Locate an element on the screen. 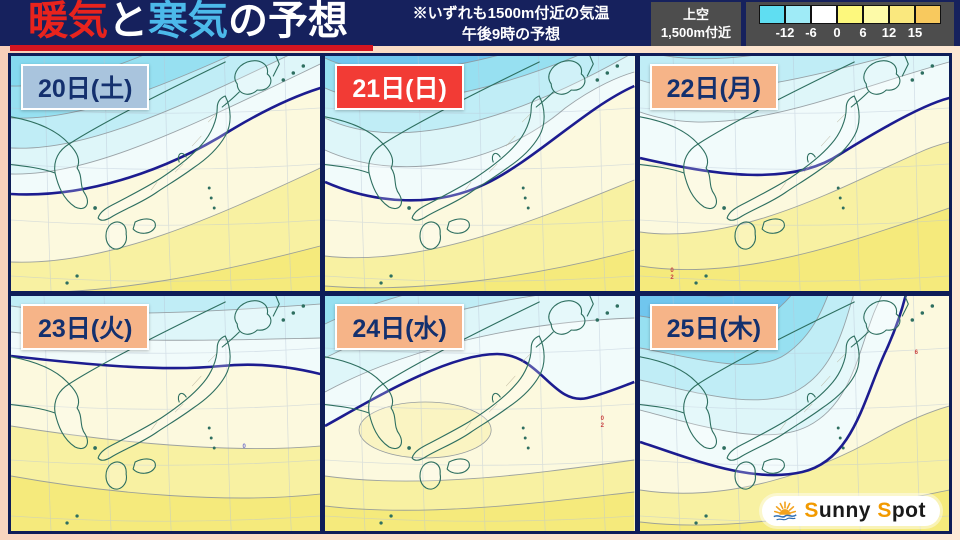 This screenshot has height=540, width=960. station-value: 6 is located at coordinates (916, 353).